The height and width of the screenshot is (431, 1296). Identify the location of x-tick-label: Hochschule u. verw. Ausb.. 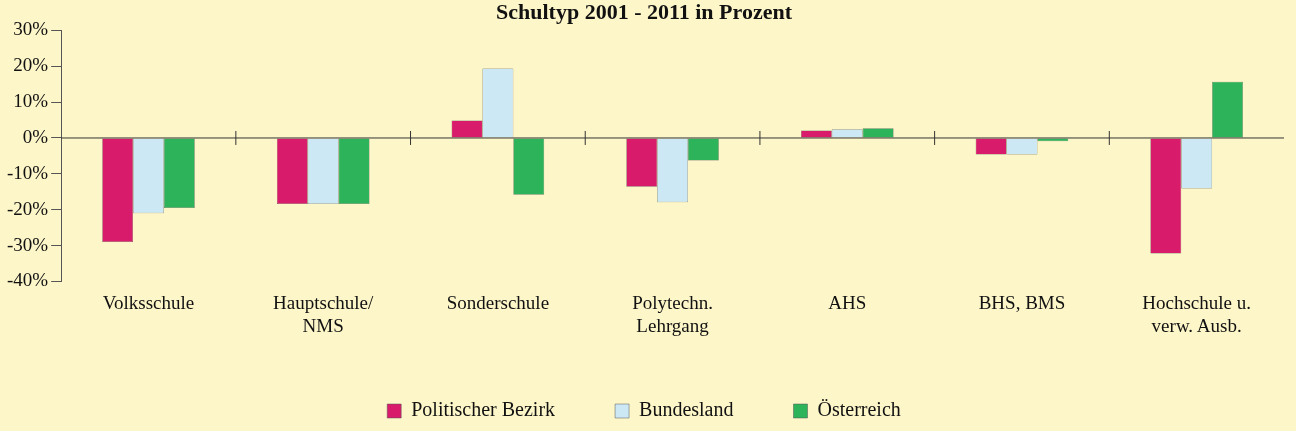
(1197, 313).